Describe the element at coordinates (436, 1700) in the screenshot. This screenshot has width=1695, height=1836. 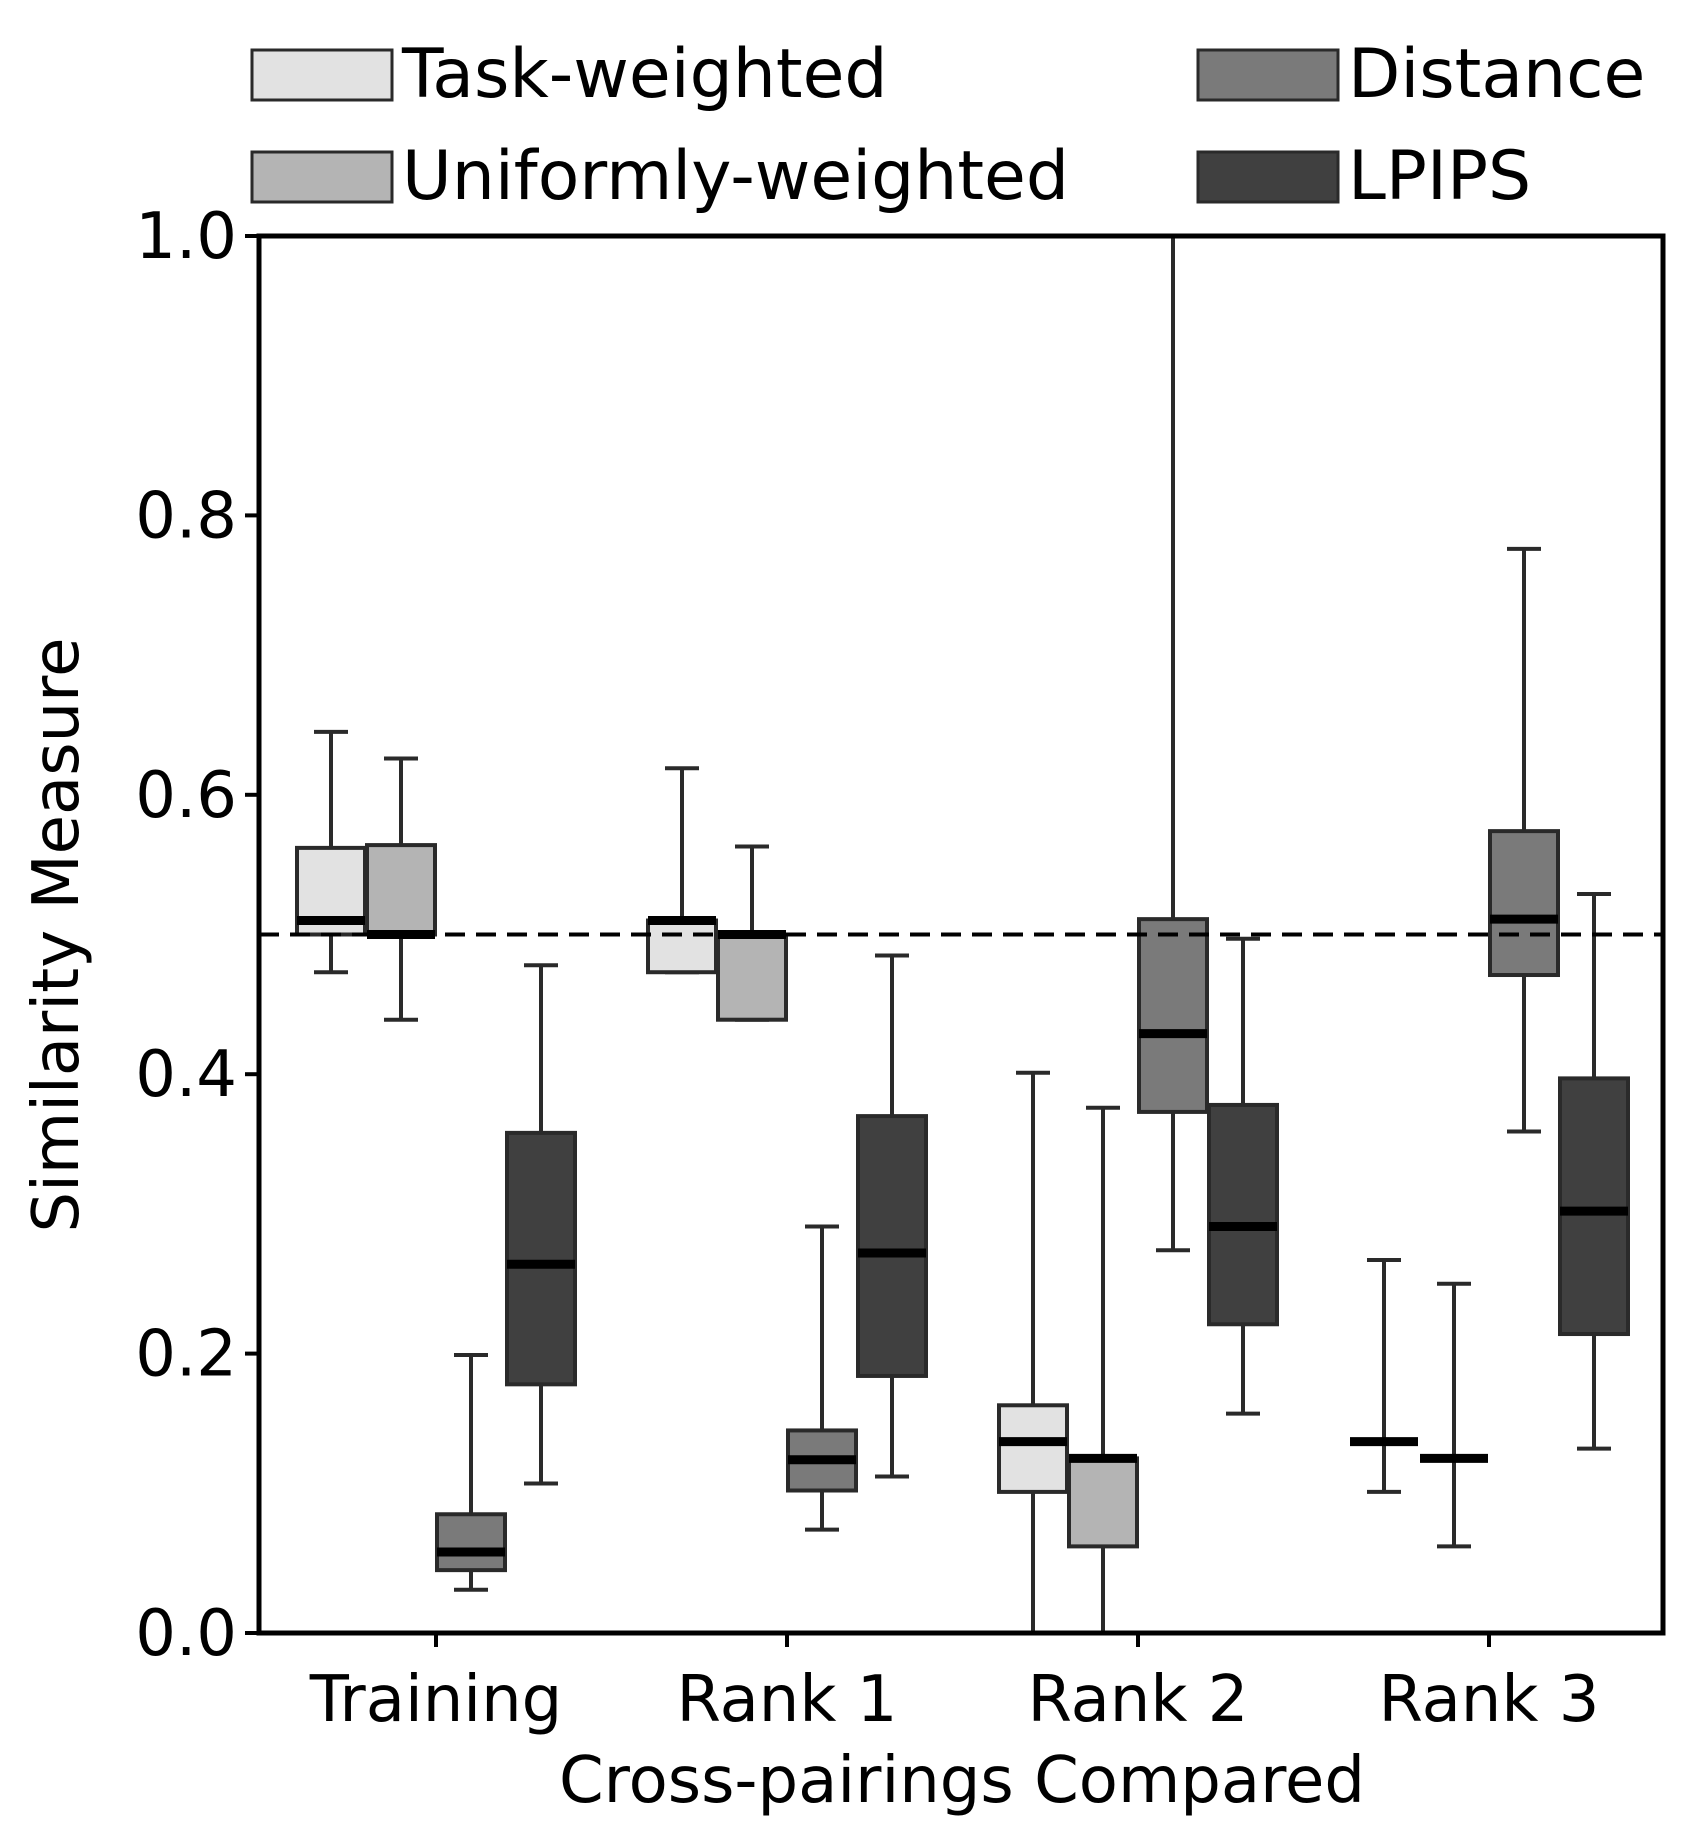
I see `x-tick-label: Training` at that location.